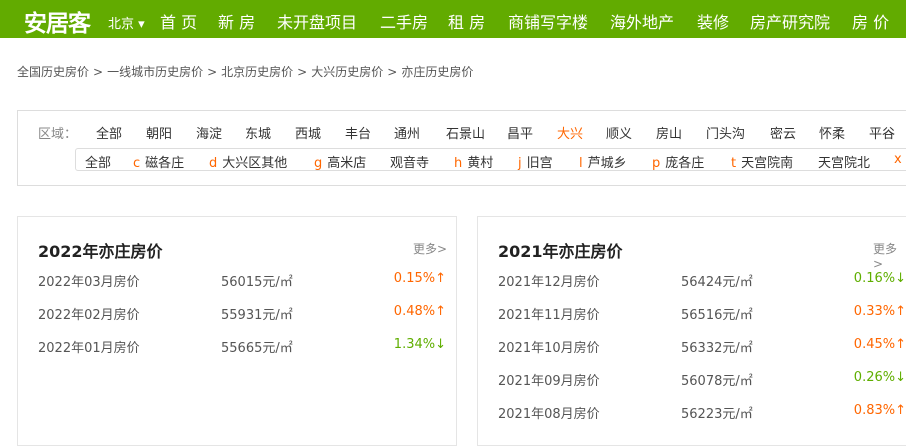 The image size is (906, 446). What do you see at coordinates (882, 134) in the screenshot?
I see `district-15: 平谷` at bounding box center [882, 134].